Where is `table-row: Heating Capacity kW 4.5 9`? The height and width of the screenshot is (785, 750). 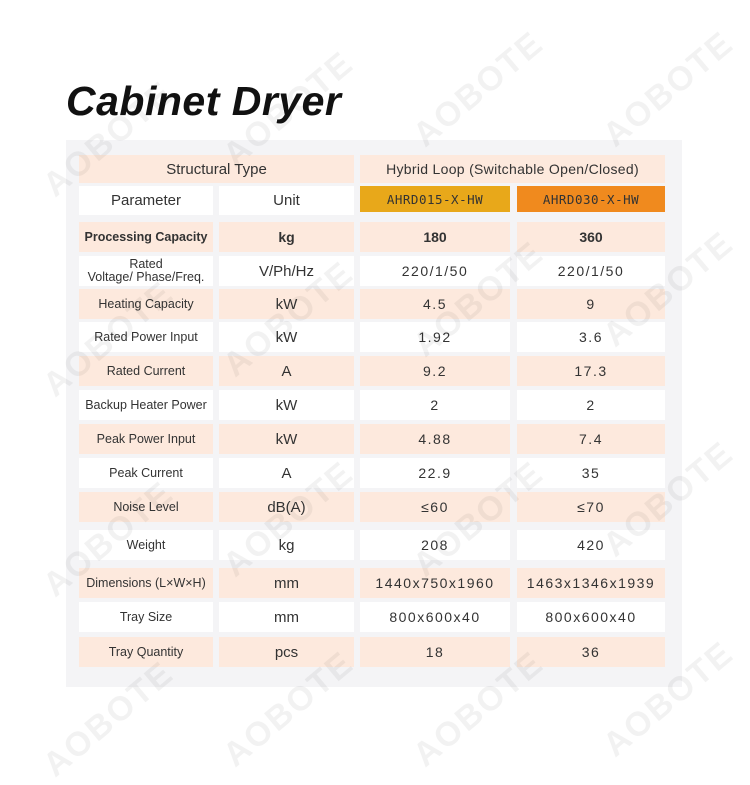 table-row: Heating Capacity kW 4.5 9 is located at coordinates (372, 304).